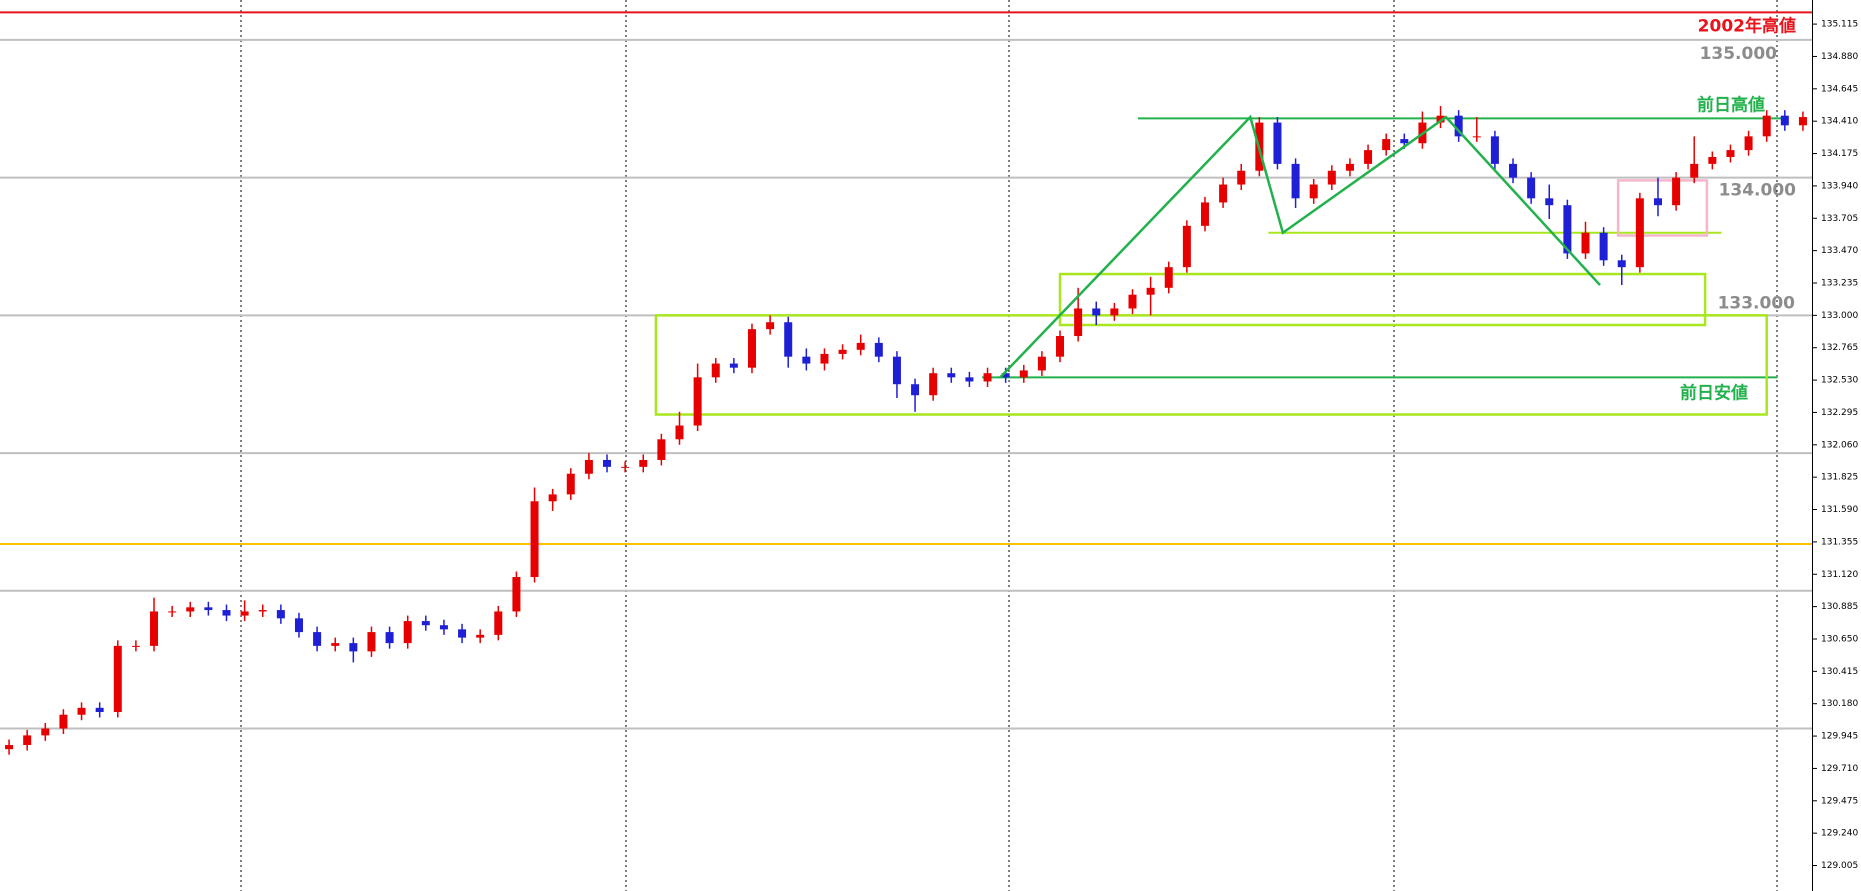 The height and width of the screenshot is (891, 1861). I want to click on y-tick-label: 131.825, so click(1839, 478).